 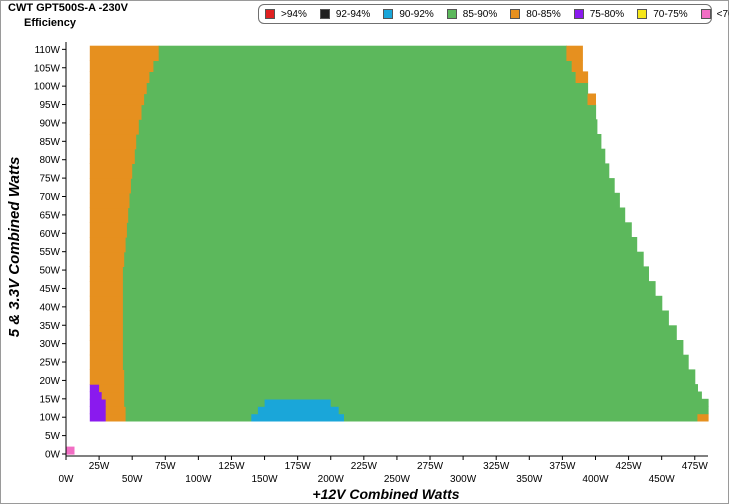 What do you see at coordinates (480, 14) in the screenshot?
I see `legend-label: 85-90%` at bounding box center [480, 14].